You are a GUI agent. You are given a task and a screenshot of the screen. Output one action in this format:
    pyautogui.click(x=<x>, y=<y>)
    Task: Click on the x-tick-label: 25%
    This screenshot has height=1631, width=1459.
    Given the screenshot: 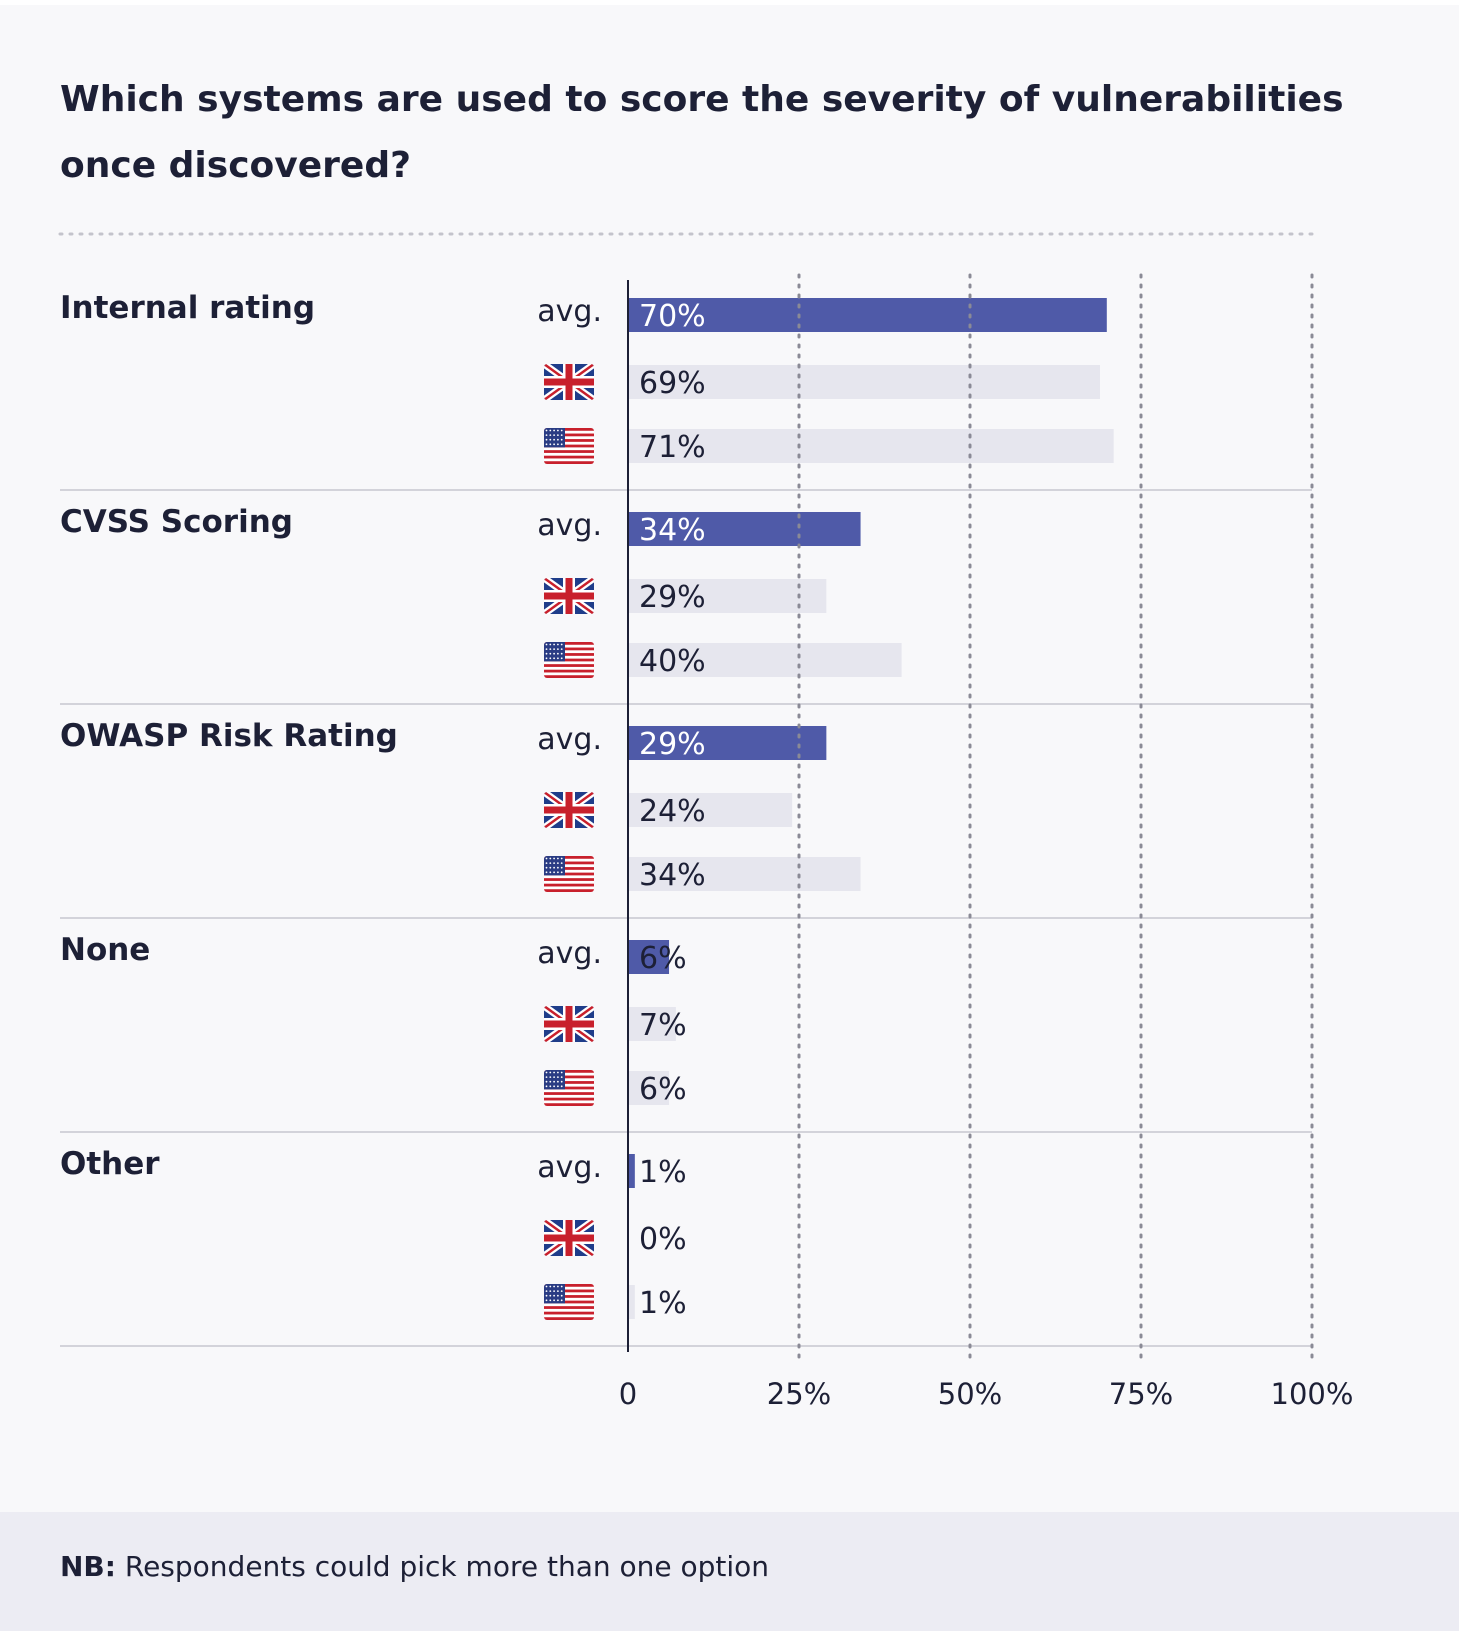 What is the action you would take?
    pyautogui.click(x=799, y=1394)
    